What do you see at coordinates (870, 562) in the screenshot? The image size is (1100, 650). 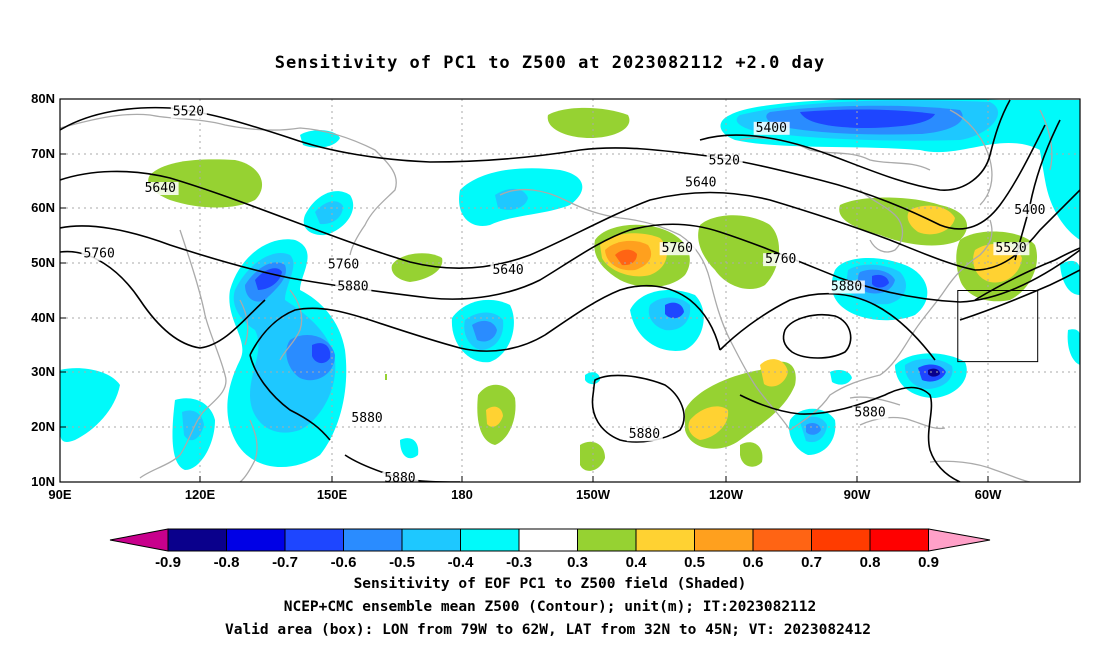 I see `colorbar-label: 0.8` at bounding box center [870, 562].